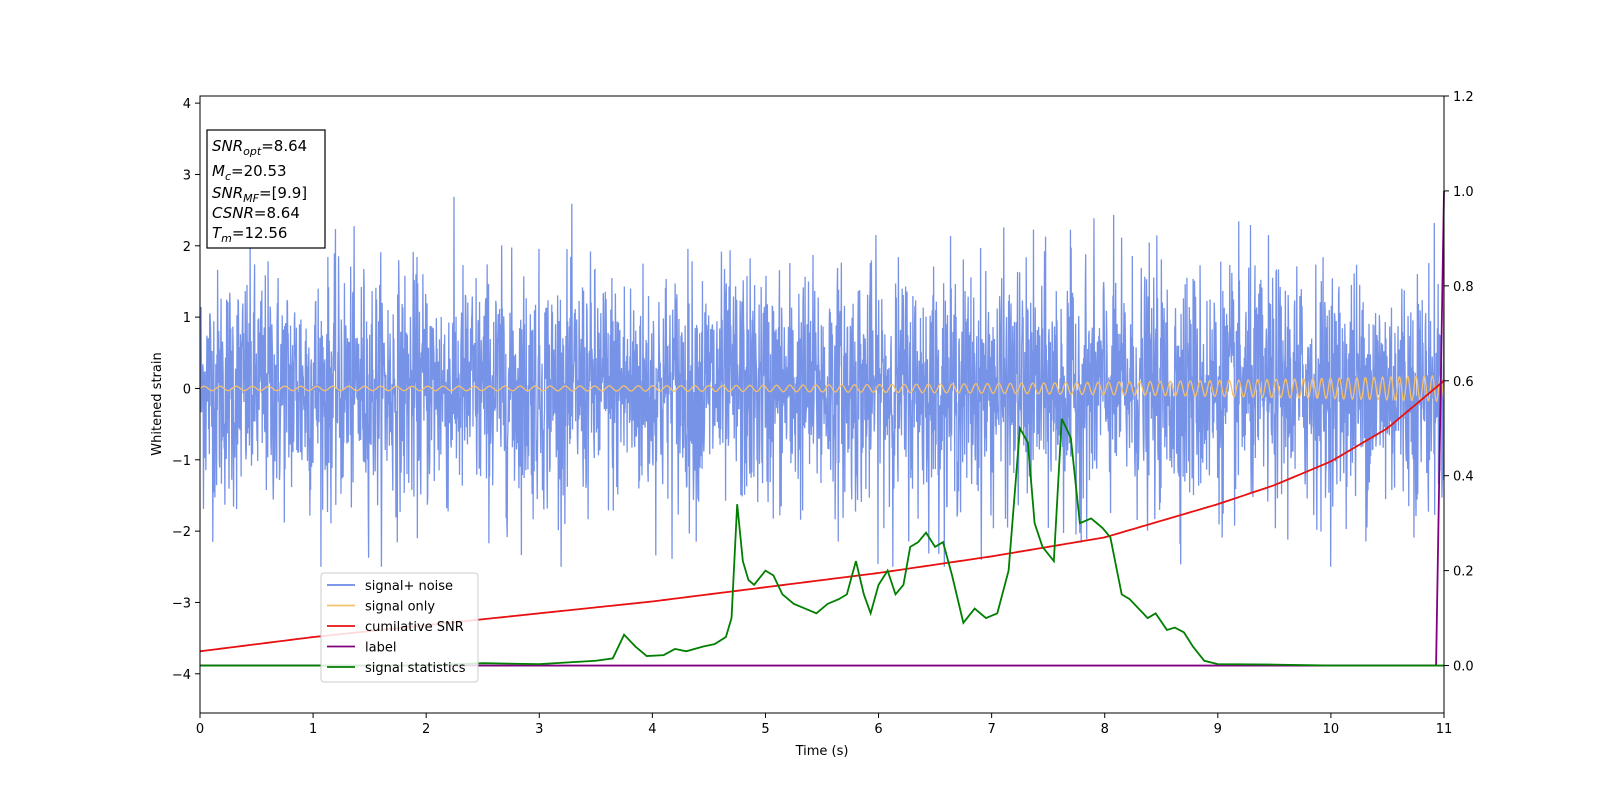  I want to click on legend-entry: label, so click(380, 648).